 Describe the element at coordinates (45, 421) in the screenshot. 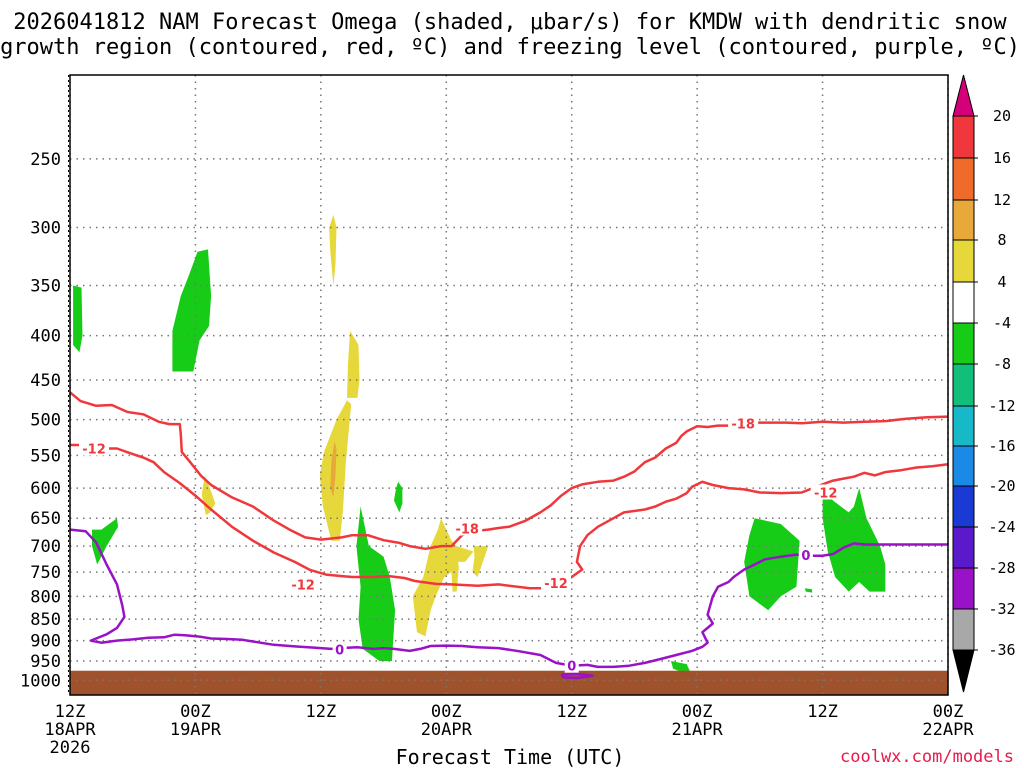

I see `y-tick-label: 500` at that location.